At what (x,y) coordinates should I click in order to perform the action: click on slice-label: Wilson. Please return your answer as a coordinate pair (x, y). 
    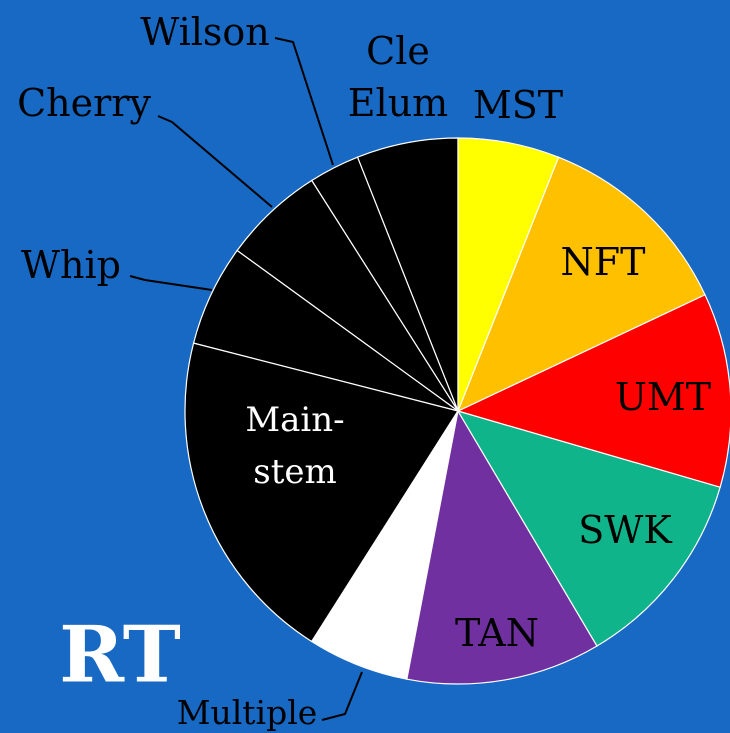
    Looking at the image, I should click on (205, 32).